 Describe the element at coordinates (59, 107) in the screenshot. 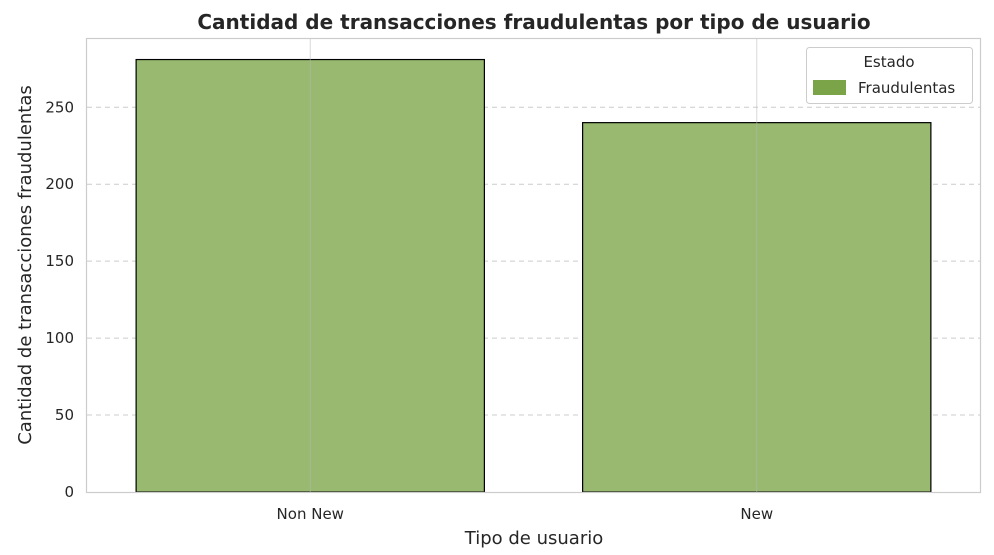

I see `y-tick-label: 250` at that location.